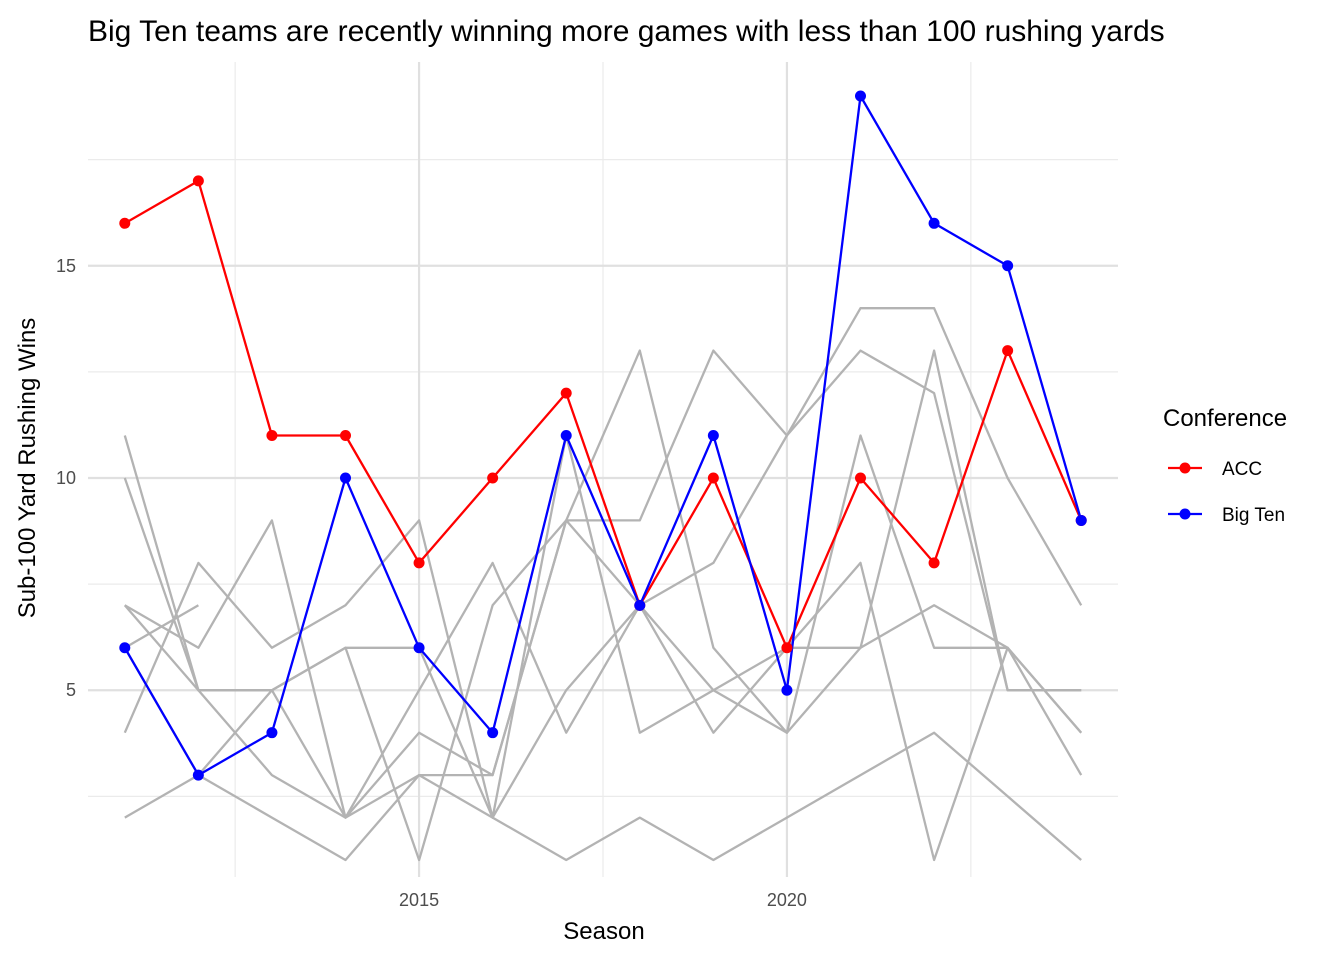 The height and width of the screenshot is (960, 1344). I want to click on background-series-line, so click(161, 626).